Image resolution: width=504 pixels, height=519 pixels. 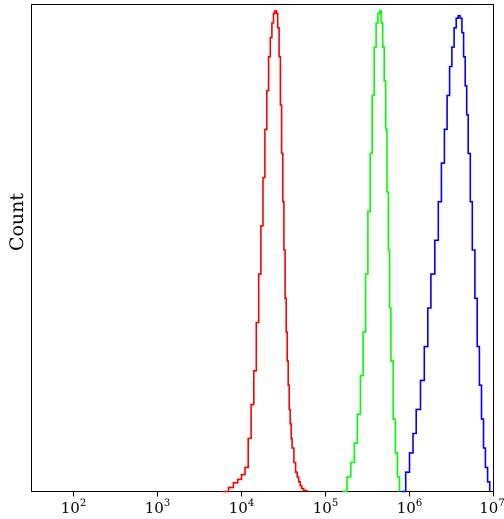 I want to click on x-axis-ticks, so click(x=283, y=494).